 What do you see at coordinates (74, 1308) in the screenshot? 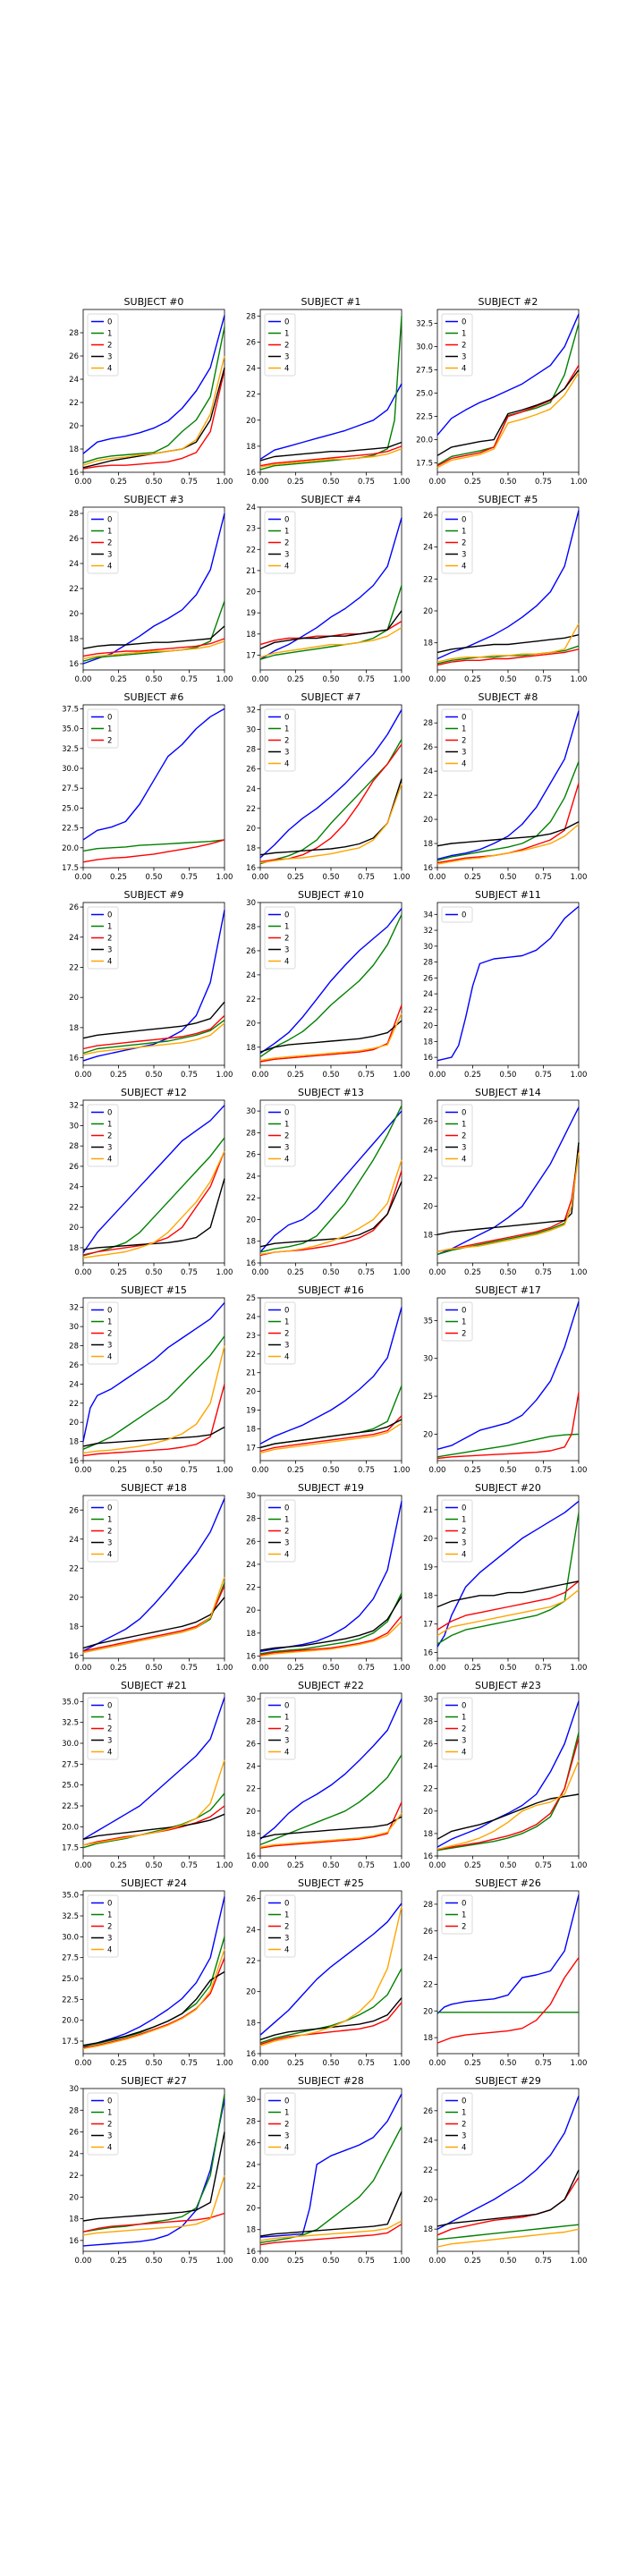
I see `y-tick-label: 32` at bounding box center [74, 1308].